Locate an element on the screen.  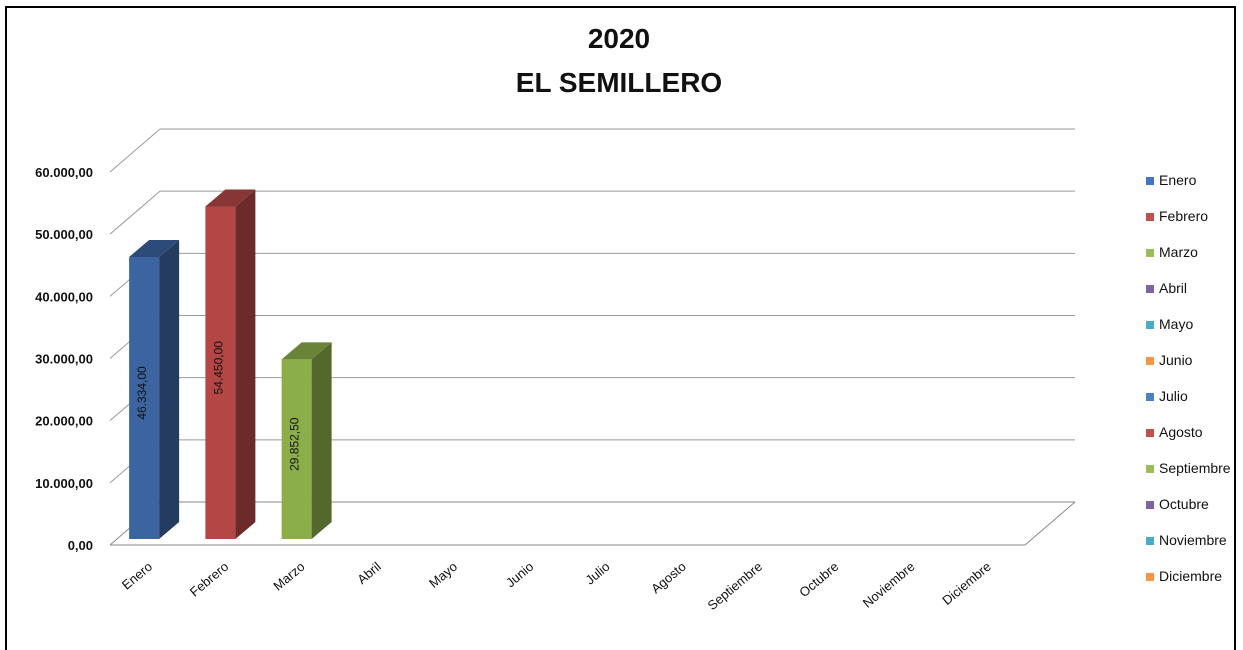
x-tick-label: Septiembre is located at coordinates (734, 586).